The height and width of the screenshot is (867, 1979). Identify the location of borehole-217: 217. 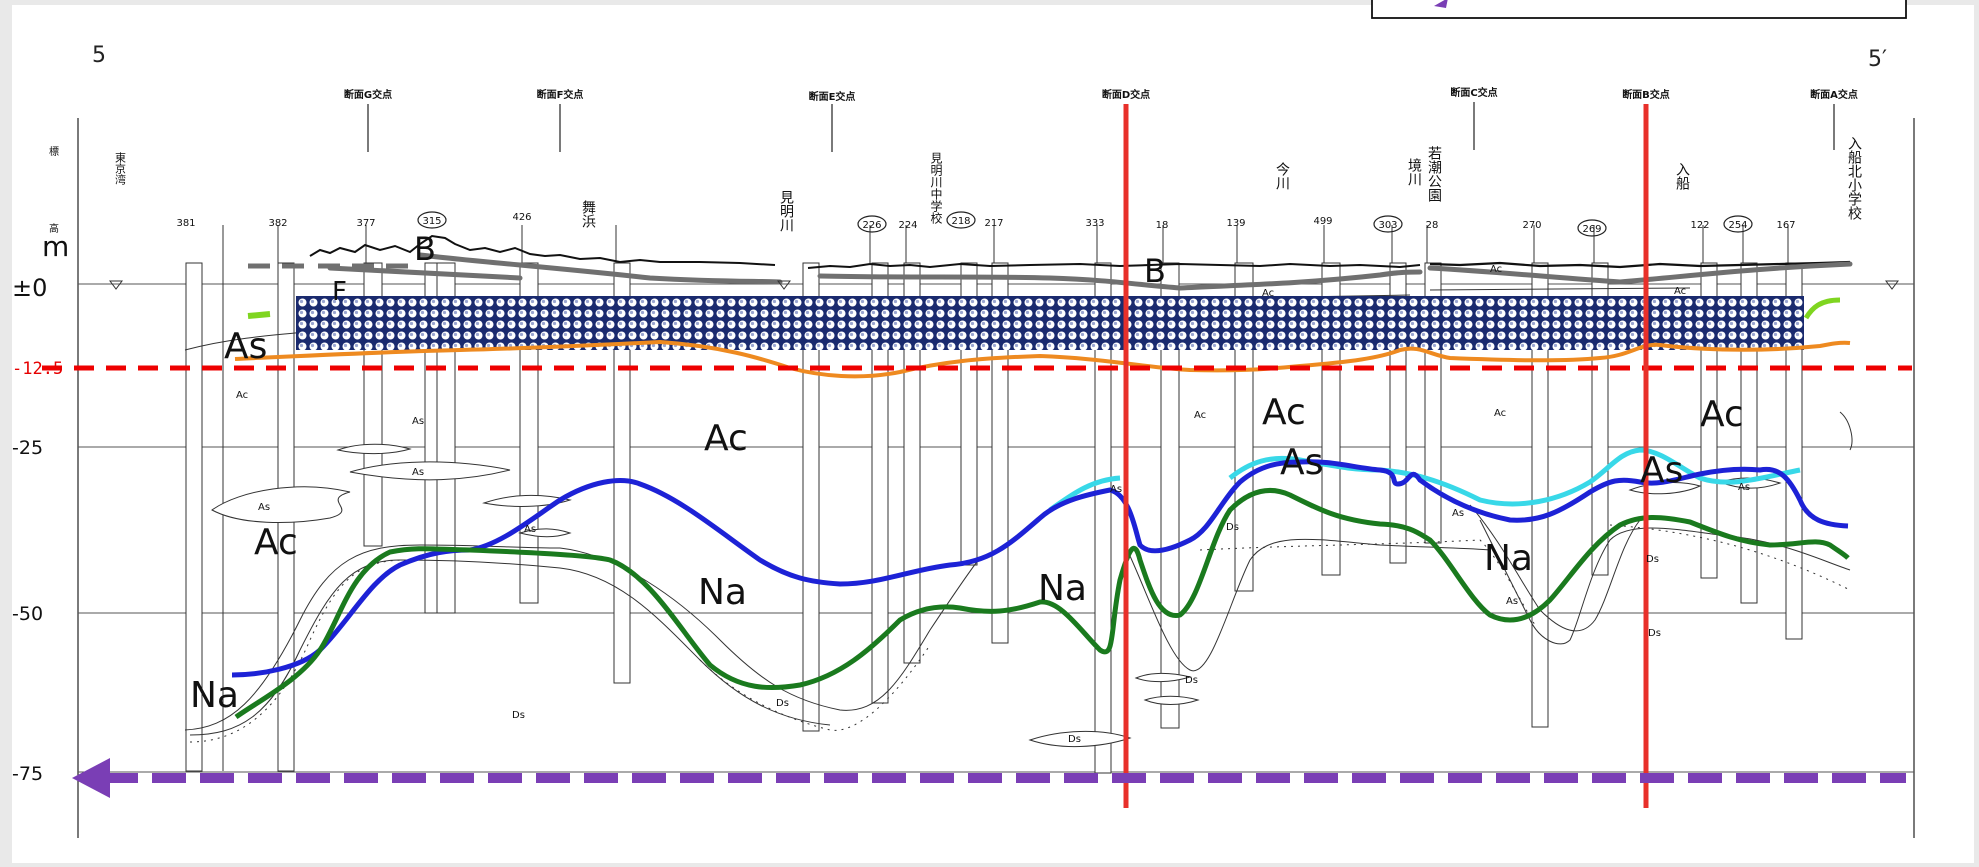
(993, 223).